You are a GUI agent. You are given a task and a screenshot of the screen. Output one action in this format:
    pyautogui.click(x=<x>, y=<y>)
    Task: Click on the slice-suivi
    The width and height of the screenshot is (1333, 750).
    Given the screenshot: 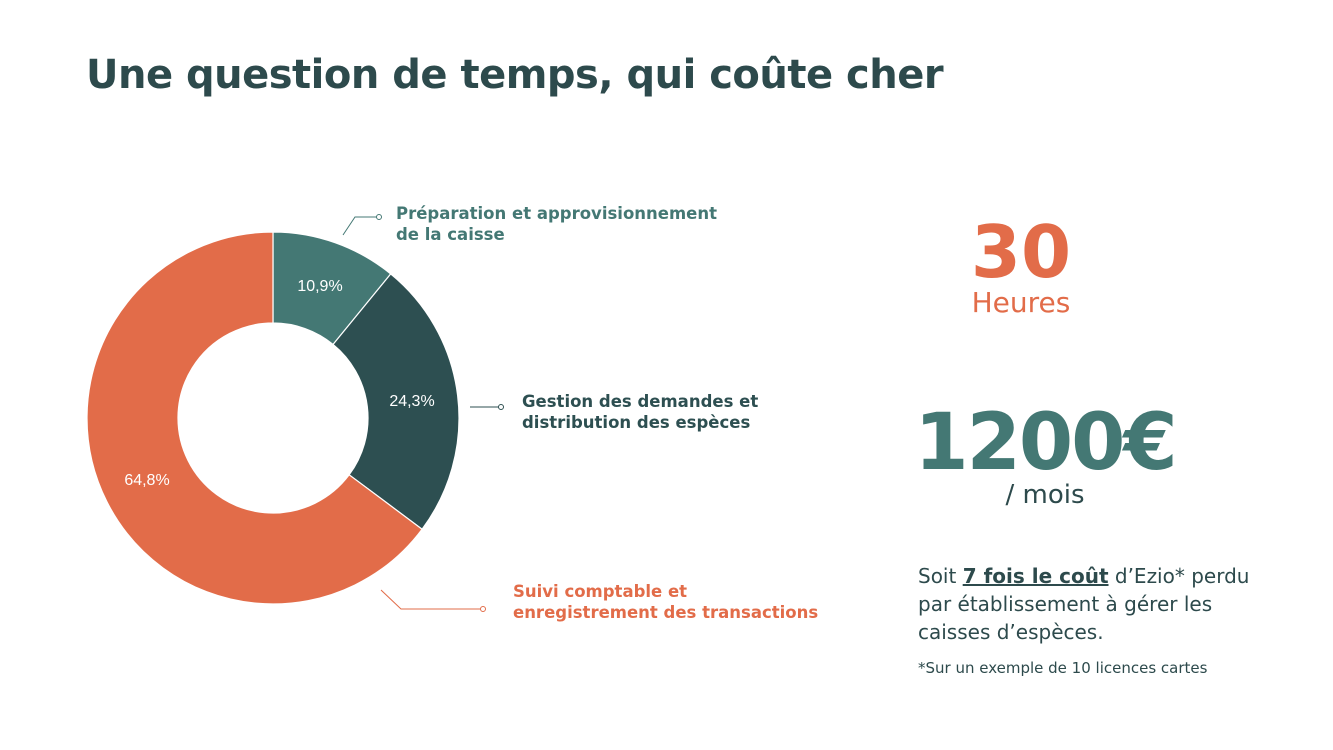 What is the action you would take?
    pyautogui.click(x=254, y=418)
    